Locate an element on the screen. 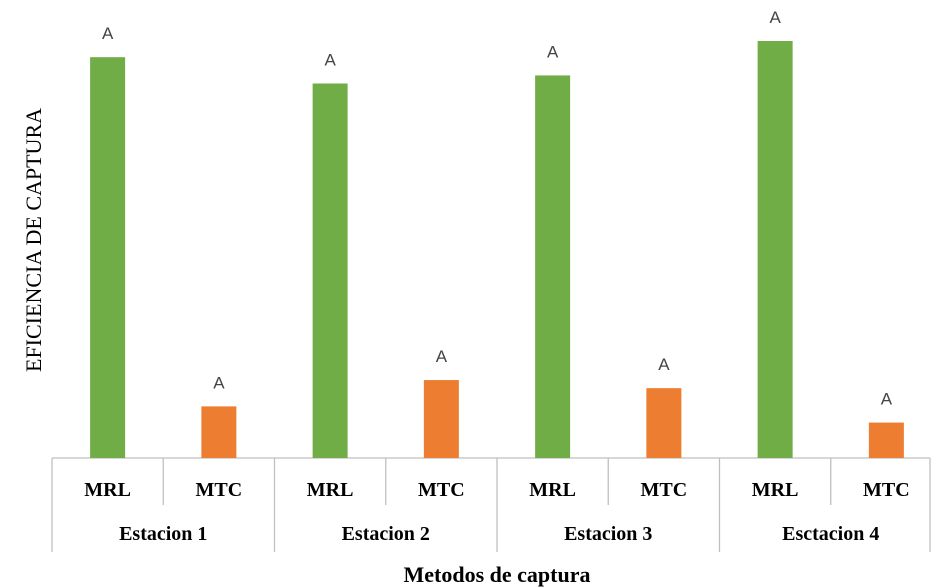 This screenshot has height=587, width=931. group-label: Estacion 3 is located at coordinates (608, 534).